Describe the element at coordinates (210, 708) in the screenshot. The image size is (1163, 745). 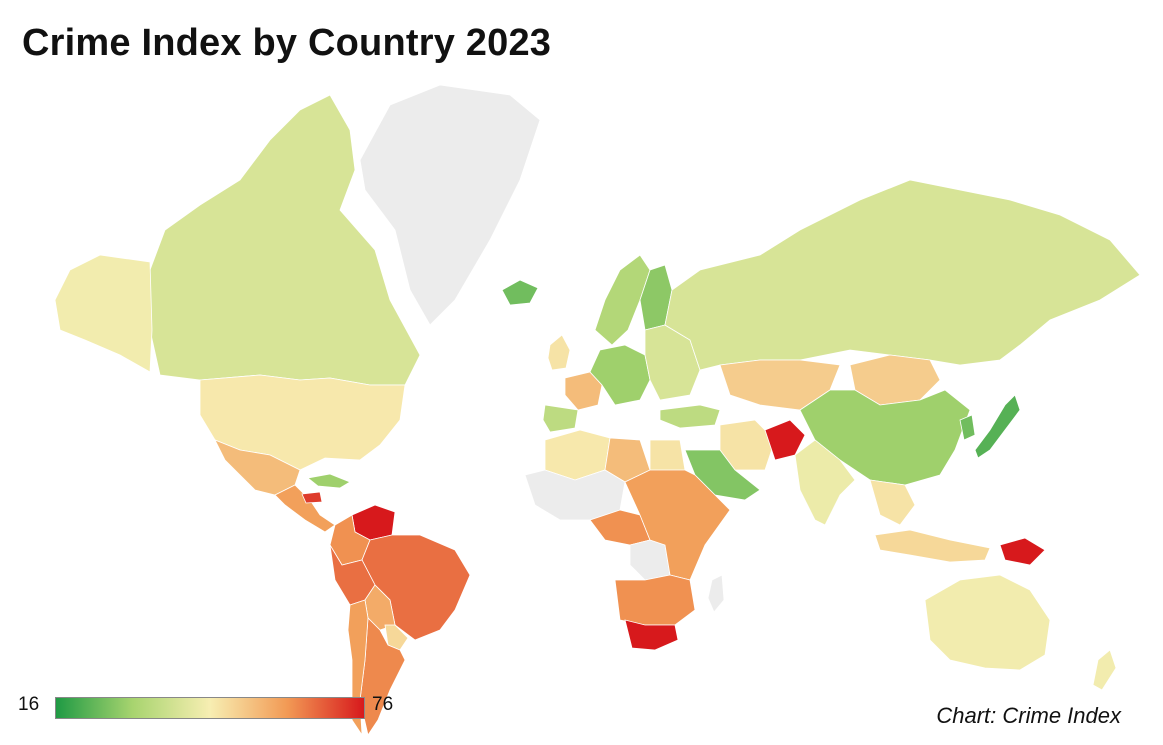
I see `color-scale-legend` at that location.